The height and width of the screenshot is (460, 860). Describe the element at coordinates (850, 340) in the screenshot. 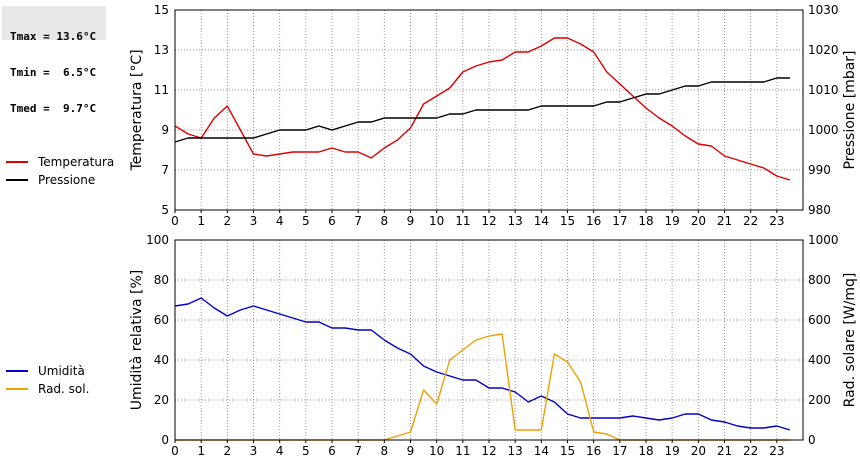

I see `y2-axis-label: Rad. solare [W/mq]` at that location.